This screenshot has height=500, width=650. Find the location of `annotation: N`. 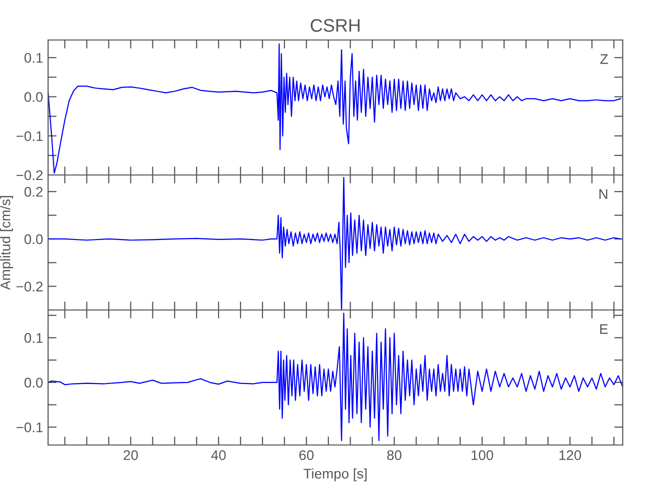

annotation: N is located at coordinates (603, 194).